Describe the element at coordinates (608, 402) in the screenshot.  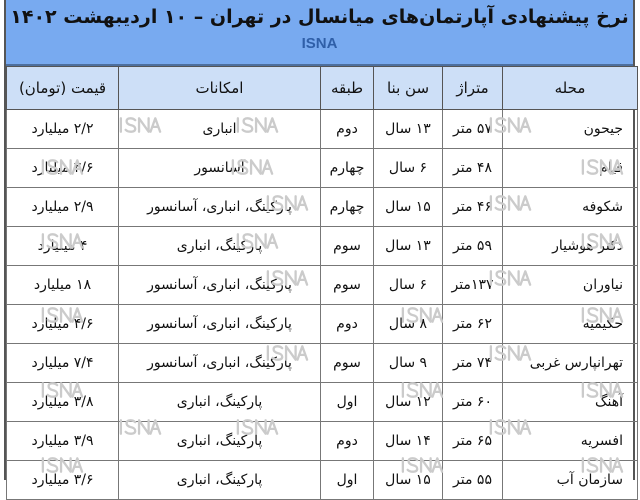
I see `cell-text: آهنگ` at that location.